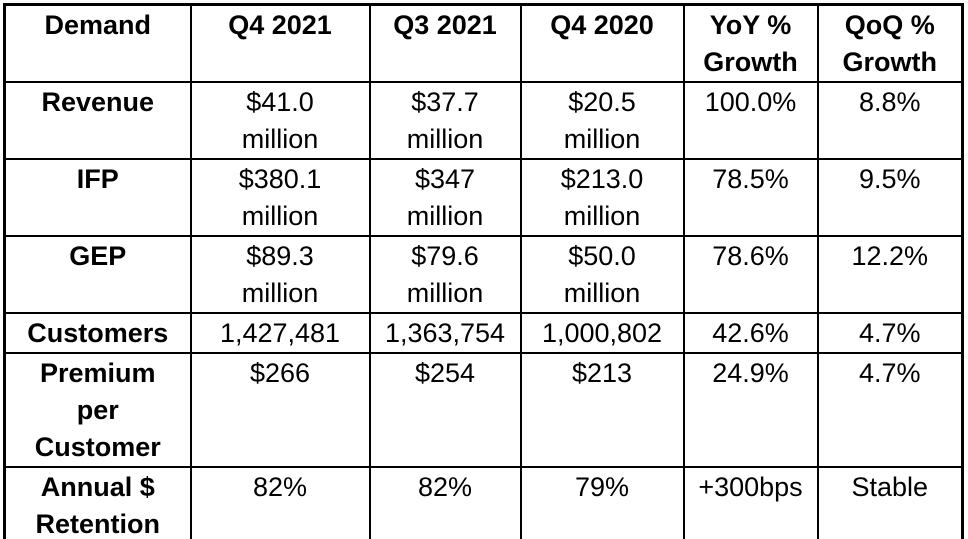 Image resolution: width=968 pixels, height=539 pixels. I want to click on cell-ifp-q4-2020: $213.0 million, so click(602, 197).